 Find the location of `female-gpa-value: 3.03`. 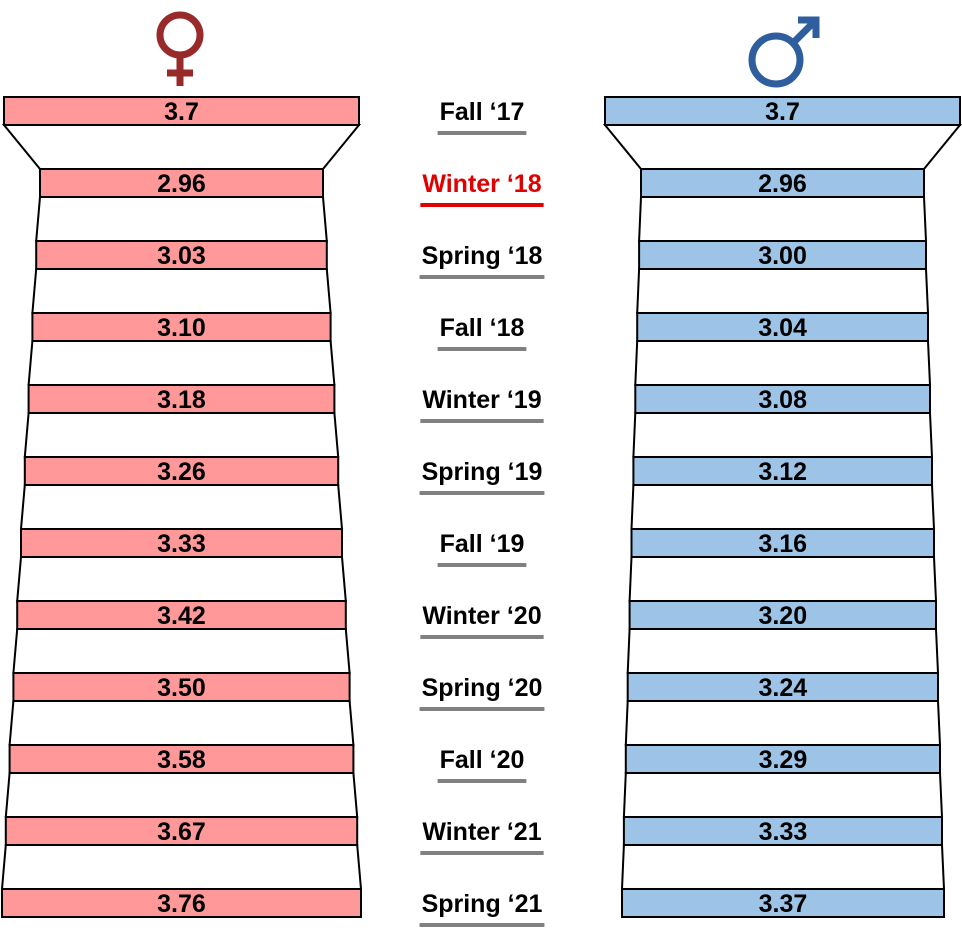

female-gpa-value: 3.03 is located at coordinates (181, 256).